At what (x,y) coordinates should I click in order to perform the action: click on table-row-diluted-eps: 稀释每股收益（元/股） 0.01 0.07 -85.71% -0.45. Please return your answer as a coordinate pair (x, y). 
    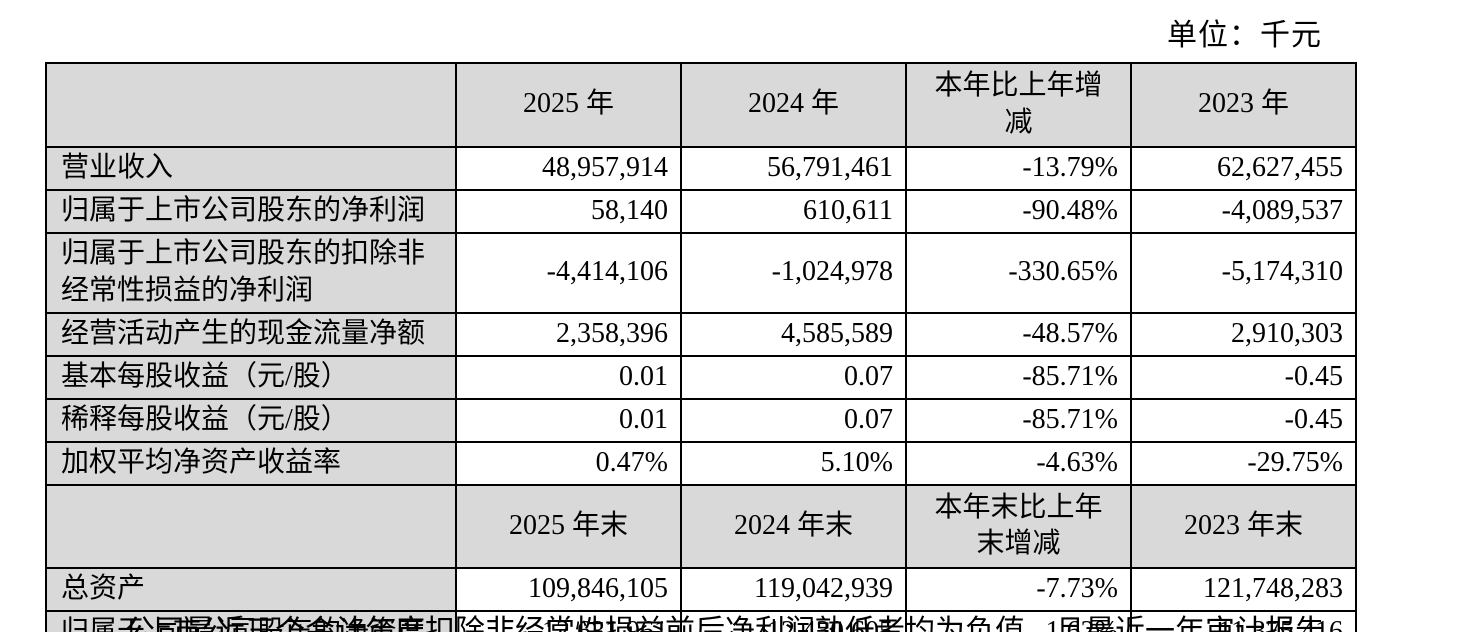
    Looking at the image, I should click on (701, 420).